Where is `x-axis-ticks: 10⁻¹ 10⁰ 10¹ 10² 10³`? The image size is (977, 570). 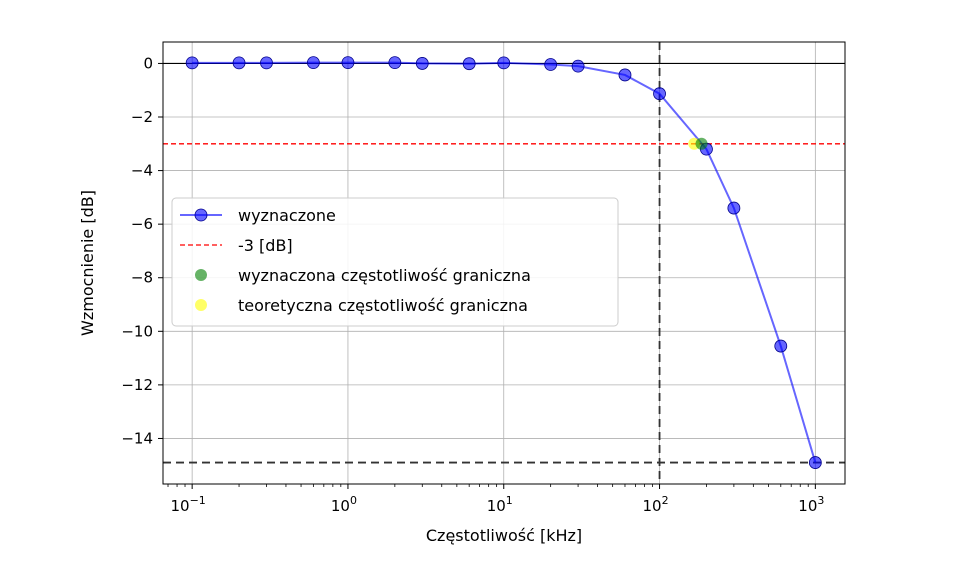
x-axis-ticks: 10⁻¹ 10⁰ 10¹ 10² 10³ is located at coordinates (495, 499).